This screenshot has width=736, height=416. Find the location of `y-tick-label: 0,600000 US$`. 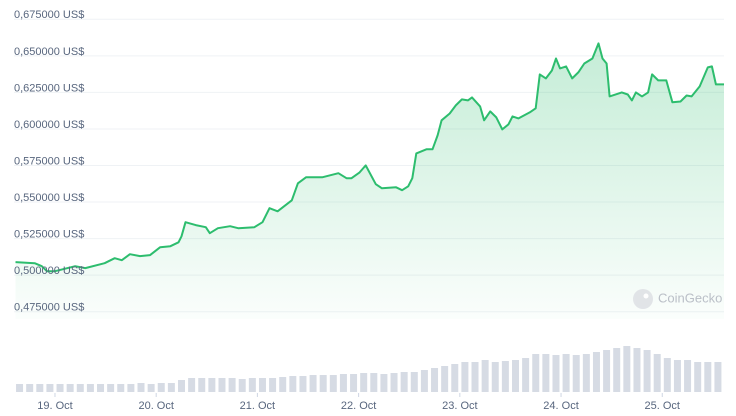

y-tick-label: 0,600000 US$ is located at coordinates (49, 125).